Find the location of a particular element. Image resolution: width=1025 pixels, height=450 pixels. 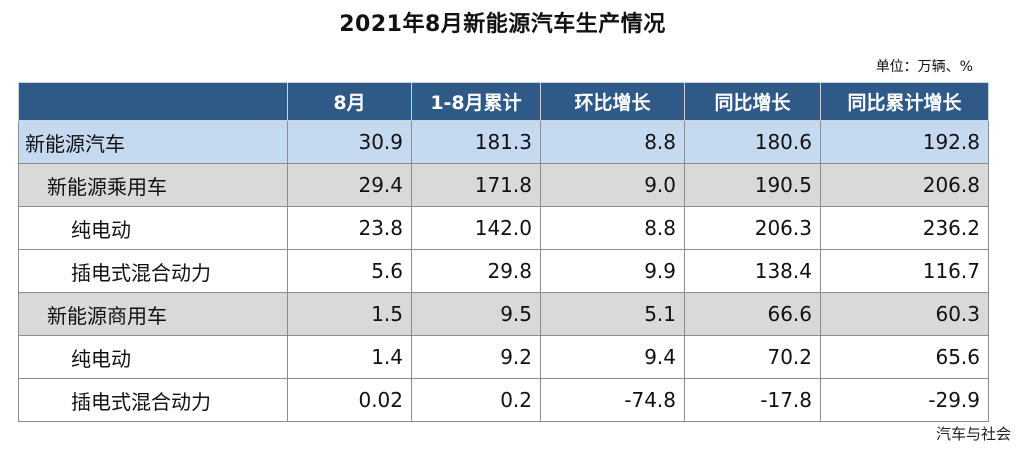

cell-yoy-cumulative-growth: -29.9 is located at coordinates (904, 400).